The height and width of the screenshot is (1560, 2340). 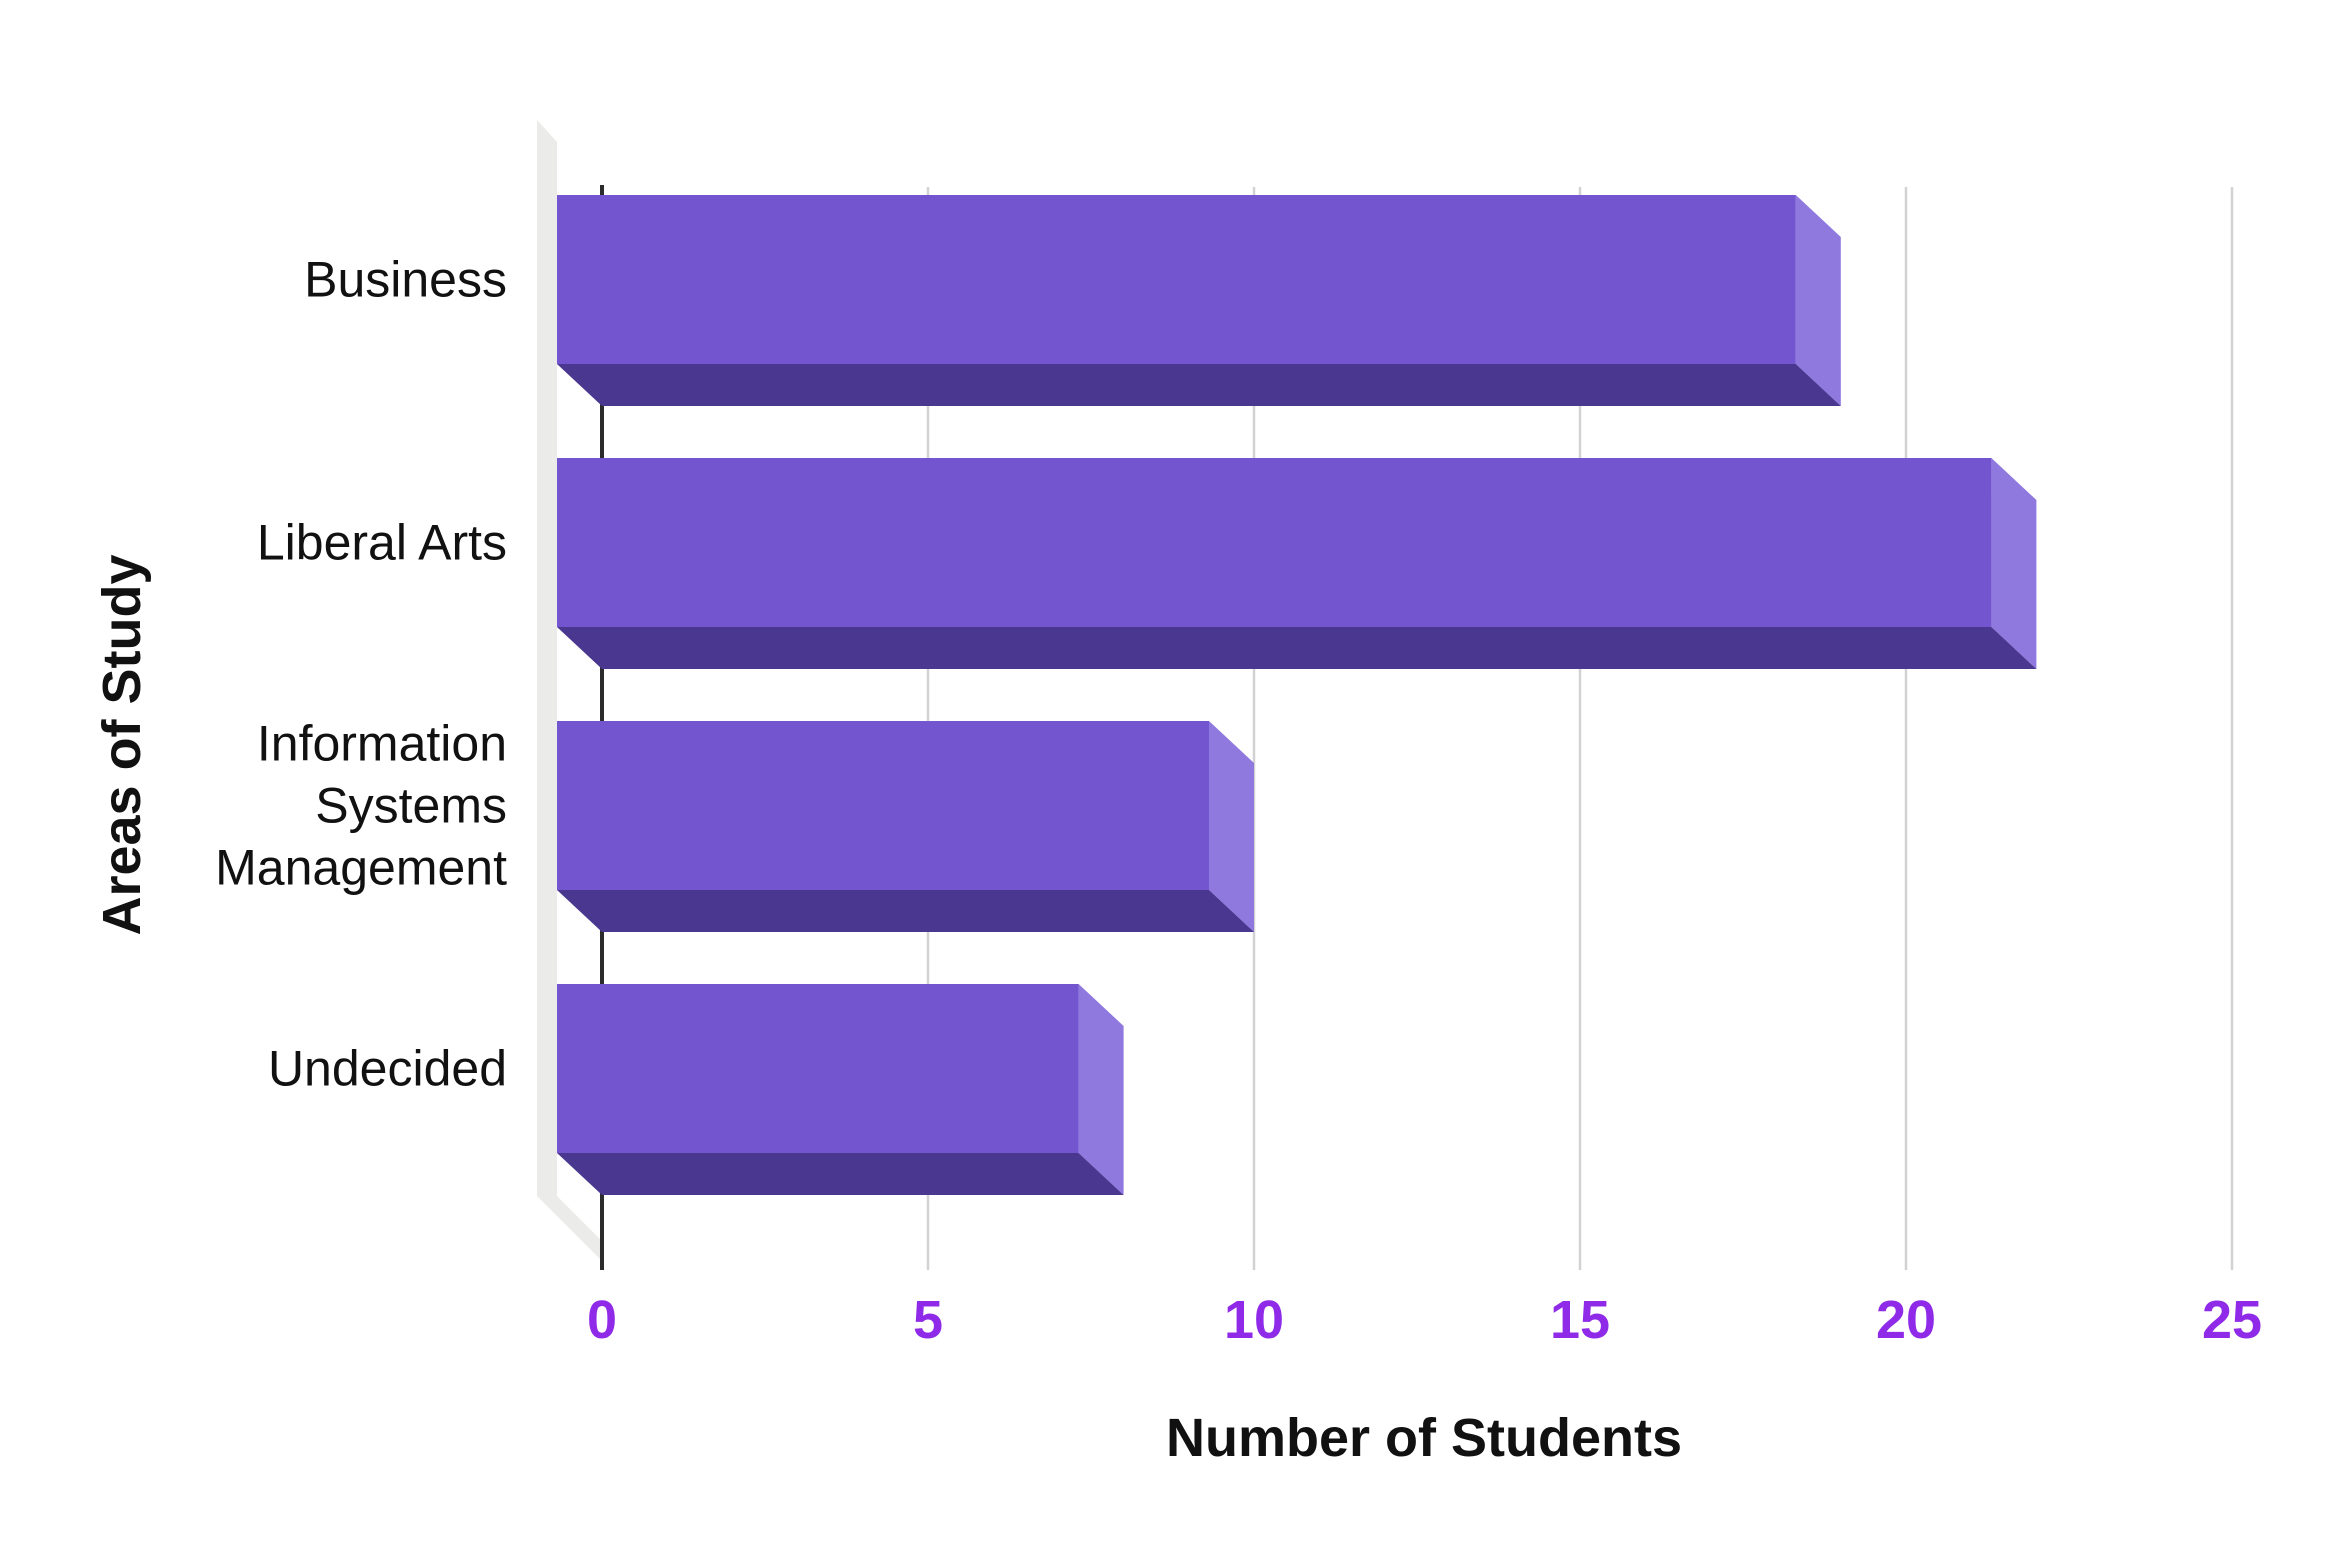 What do you see at coordinates (387, 1069) in the screenshot?
I see `category-label-undecided: Undecided` at bounding box center [387, 1069].